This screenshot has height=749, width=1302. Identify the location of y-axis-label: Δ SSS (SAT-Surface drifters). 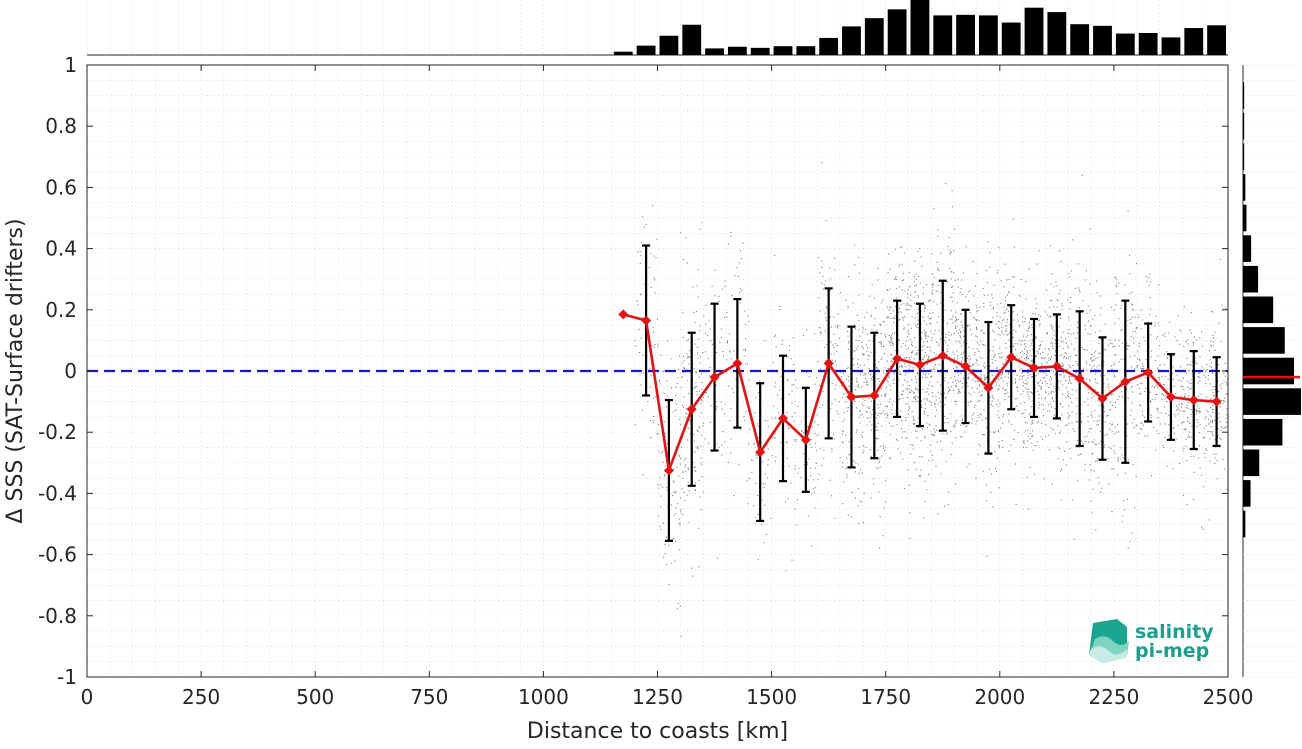
(15, 370).